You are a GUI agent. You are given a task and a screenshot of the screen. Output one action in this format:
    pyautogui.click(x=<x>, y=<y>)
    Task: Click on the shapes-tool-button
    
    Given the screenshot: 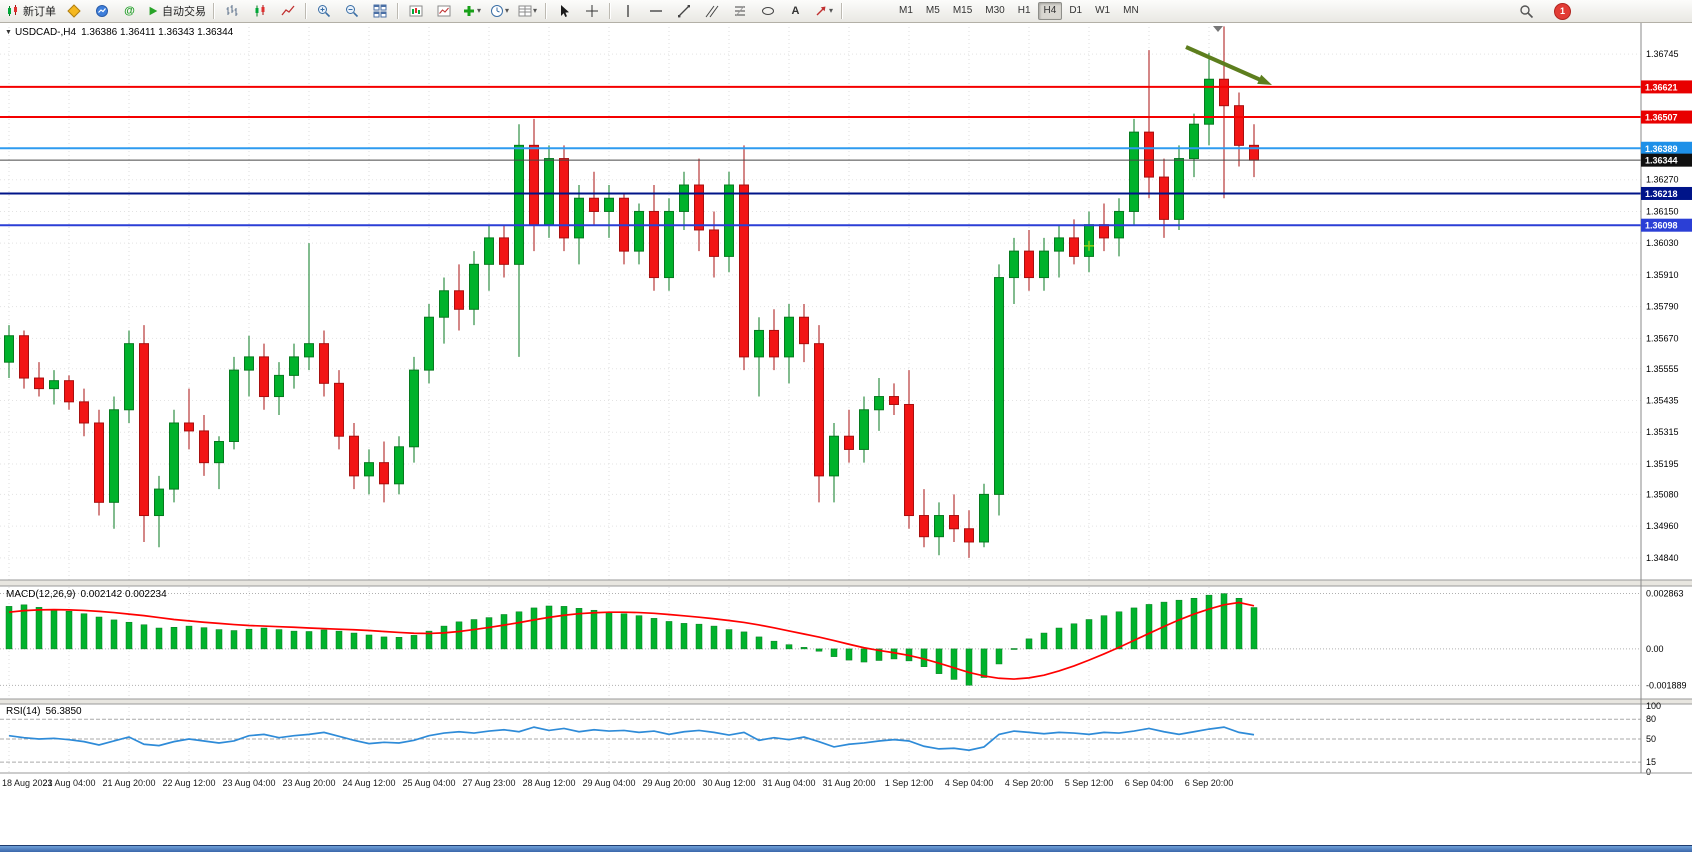 What is the action you would take?
    pyautogui.click(x=767, y=11)
    